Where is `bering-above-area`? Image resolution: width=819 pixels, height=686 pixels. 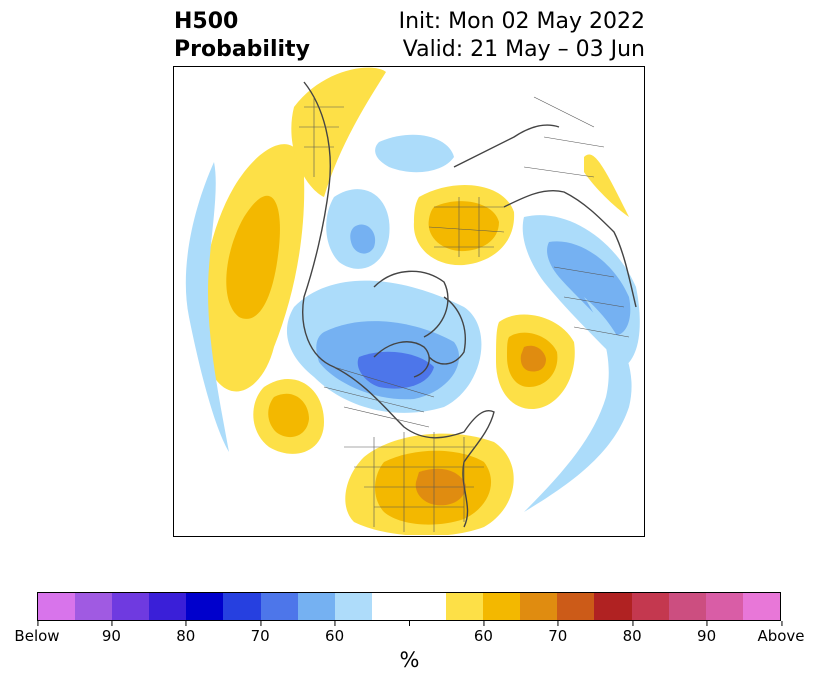
bering-above-area is located at coordinates (338, 132).